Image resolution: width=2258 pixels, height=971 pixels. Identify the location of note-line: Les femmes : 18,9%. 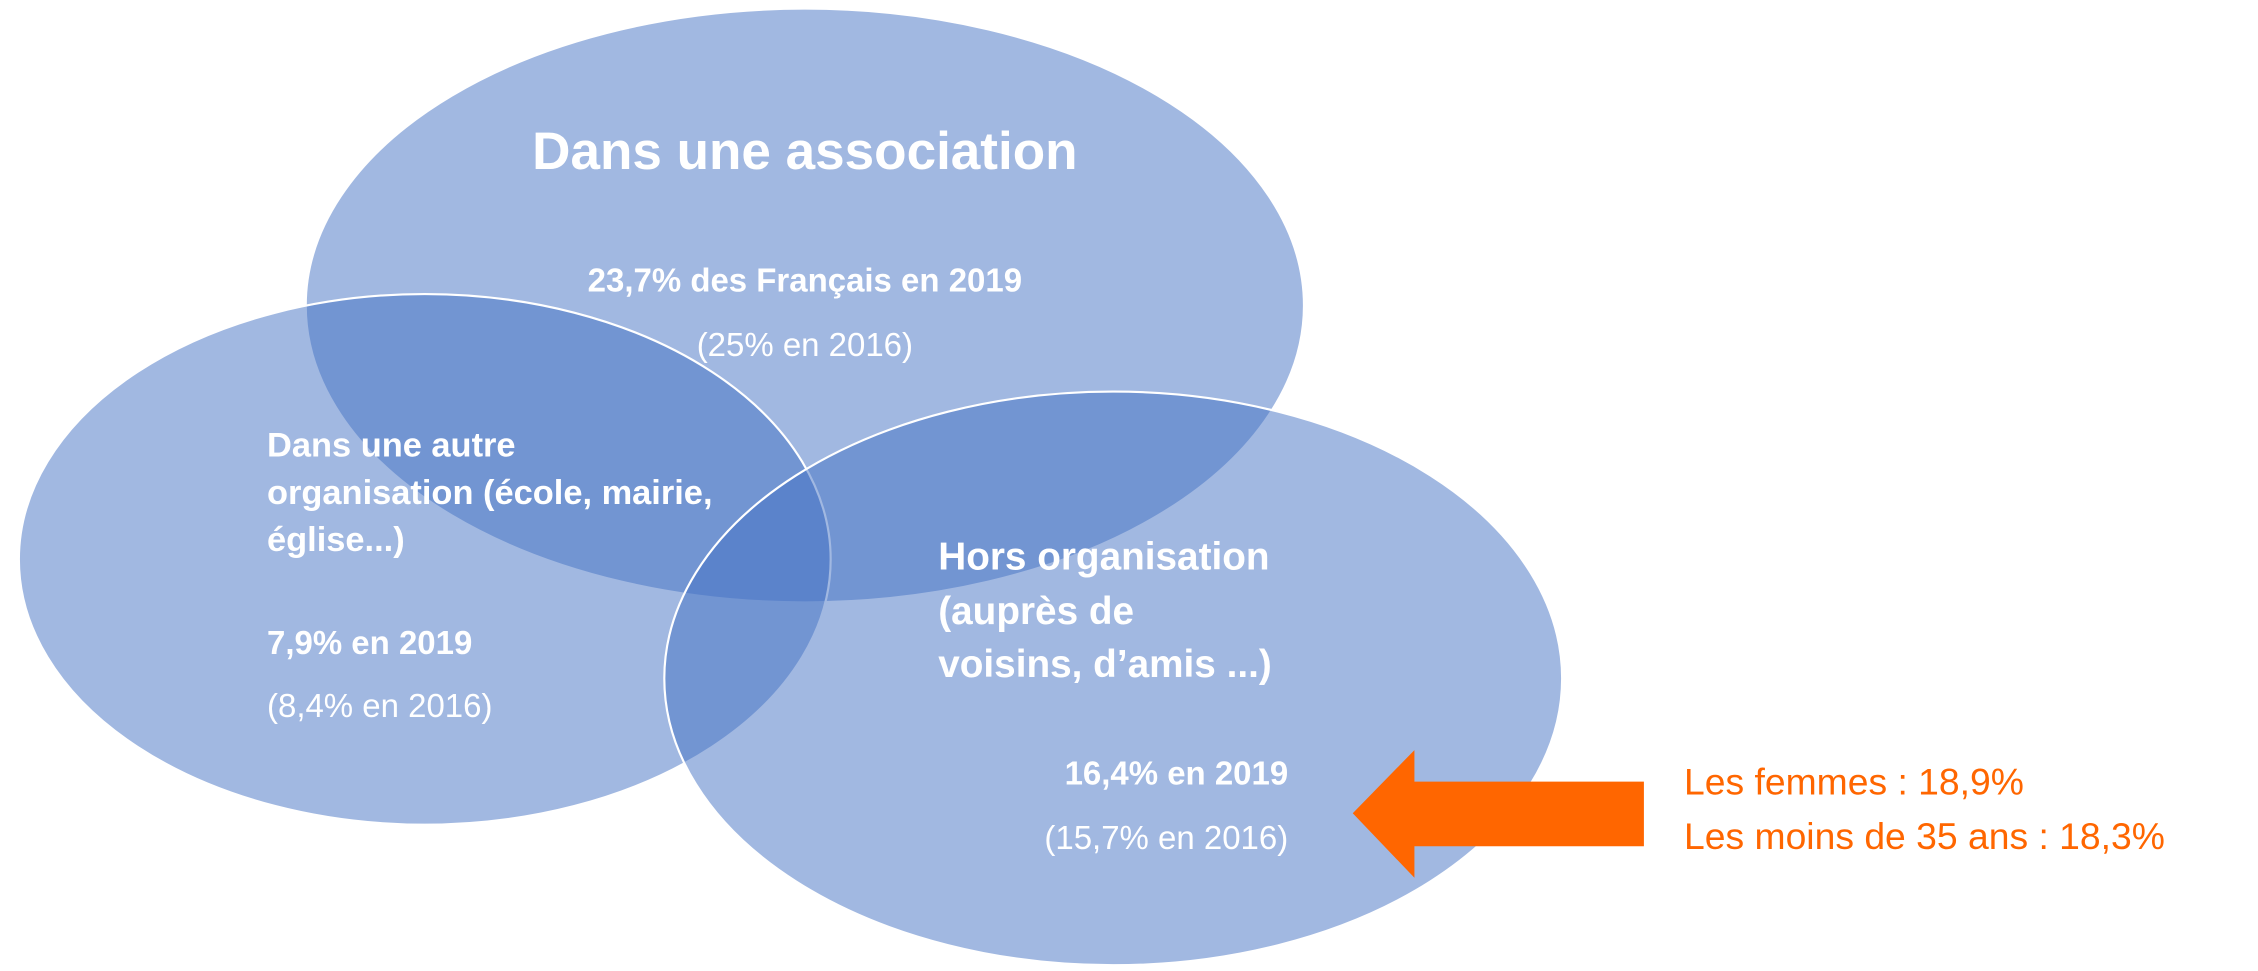
(1854, 781).